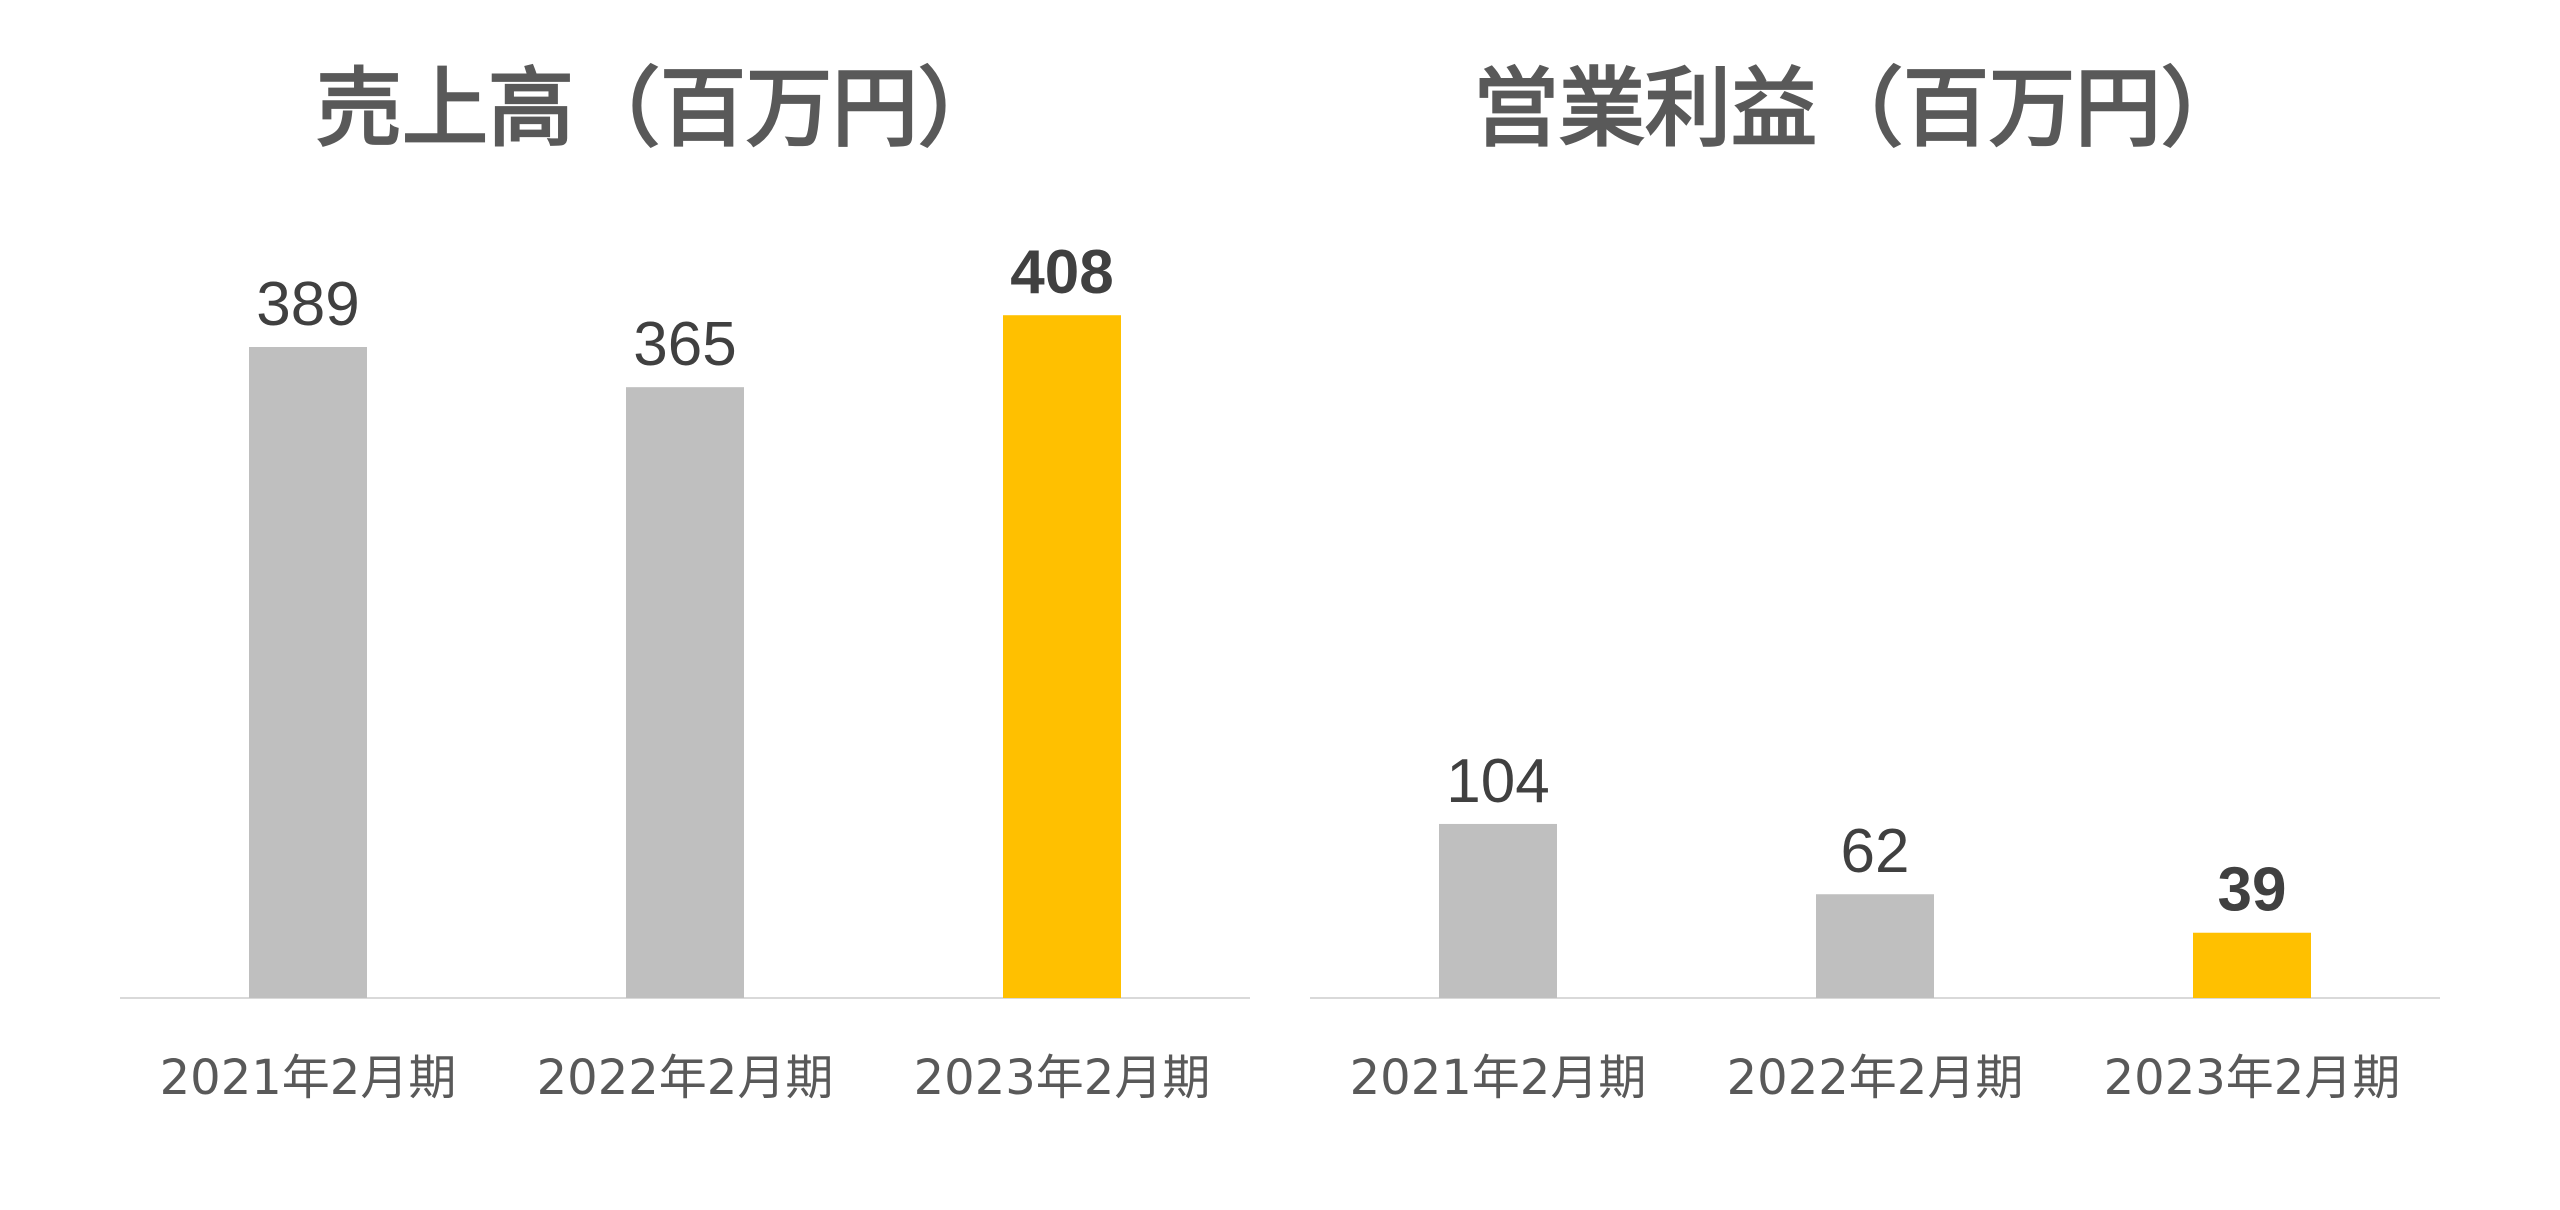 This screenshot has width=2560, height=1210. Describe the element at coordinates (1497, 781) in the screenshot. I see `operating-profit-data-label-0: 104` at that location.